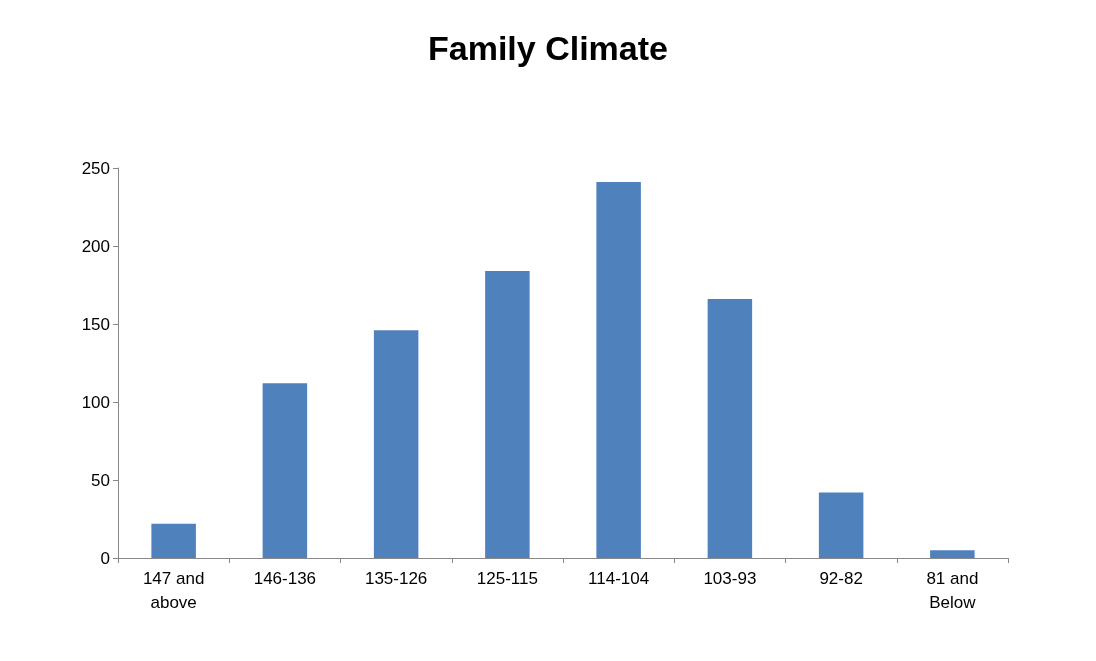  I want to click on y-tick-label: 150, so click(95, 324).